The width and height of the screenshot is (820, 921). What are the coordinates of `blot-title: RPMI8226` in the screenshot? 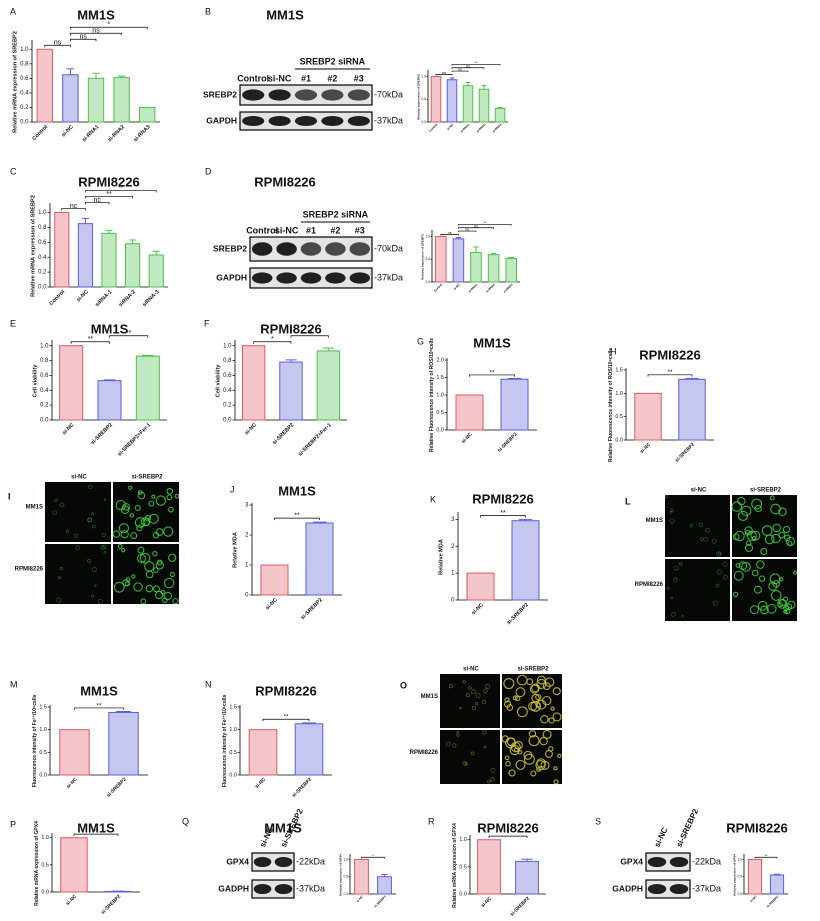 It's located at (756, 827).